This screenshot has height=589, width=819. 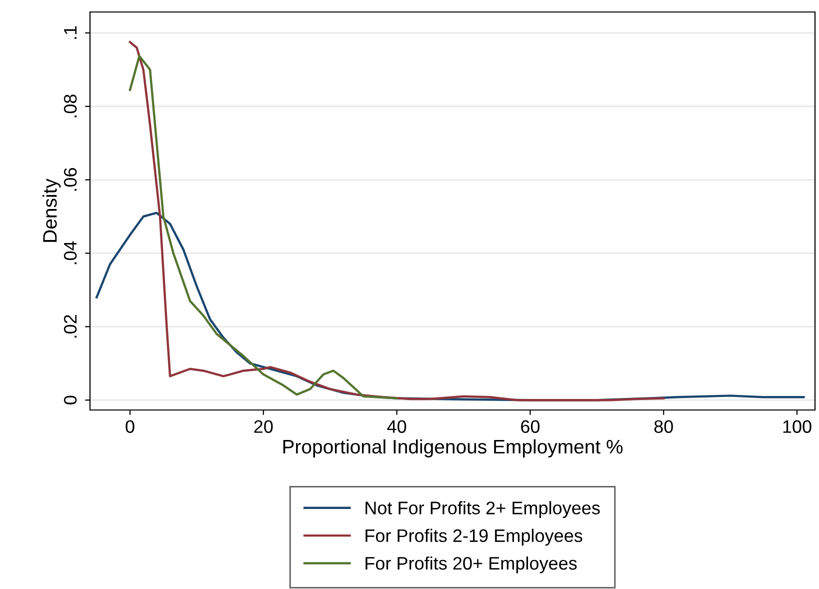 What do you see at coordinates (70, 326) in the screenshot?
I see `y-tick-label: .02` at bounding box center [70, 326].